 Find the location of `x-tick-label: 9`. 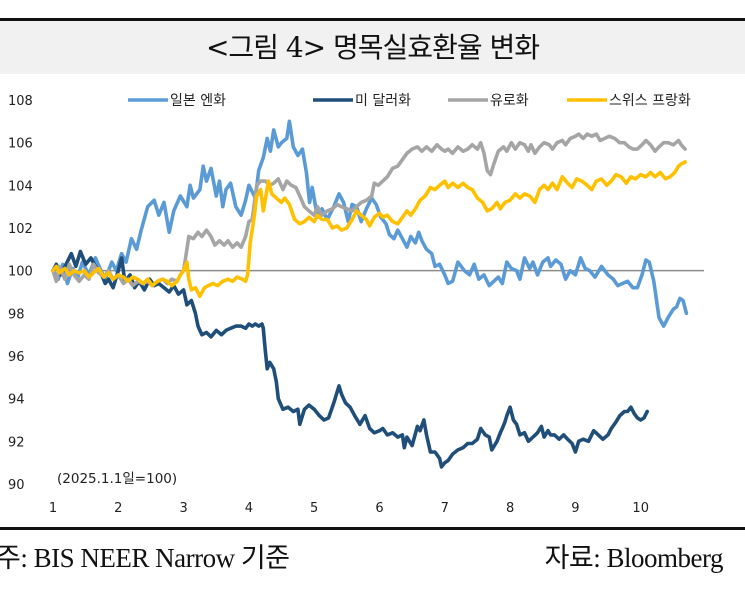

x-tick-label: 9 is located at coordinates (575, 508).